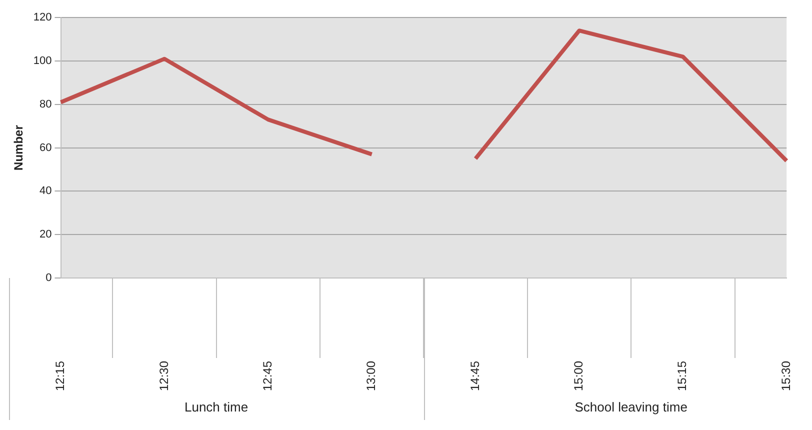 The image size is (812, 430). What do you see at coordinates (60, 375) in the screenshot?
I see `x-tick-label: 12:15` at bounding box center [60, 375].